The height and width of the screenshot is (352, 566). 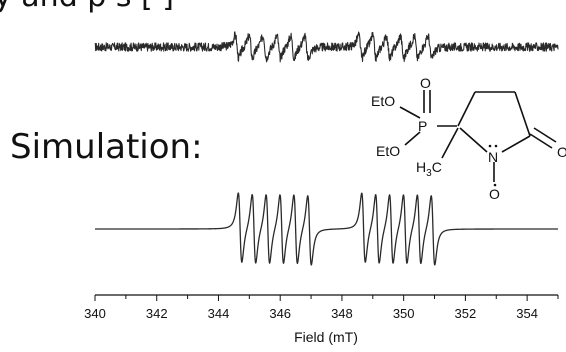 What do you see at coordinates (342, 313) in the screenshot?
I see `x-tick-label-348: 348` at bounding box center [342, 313].